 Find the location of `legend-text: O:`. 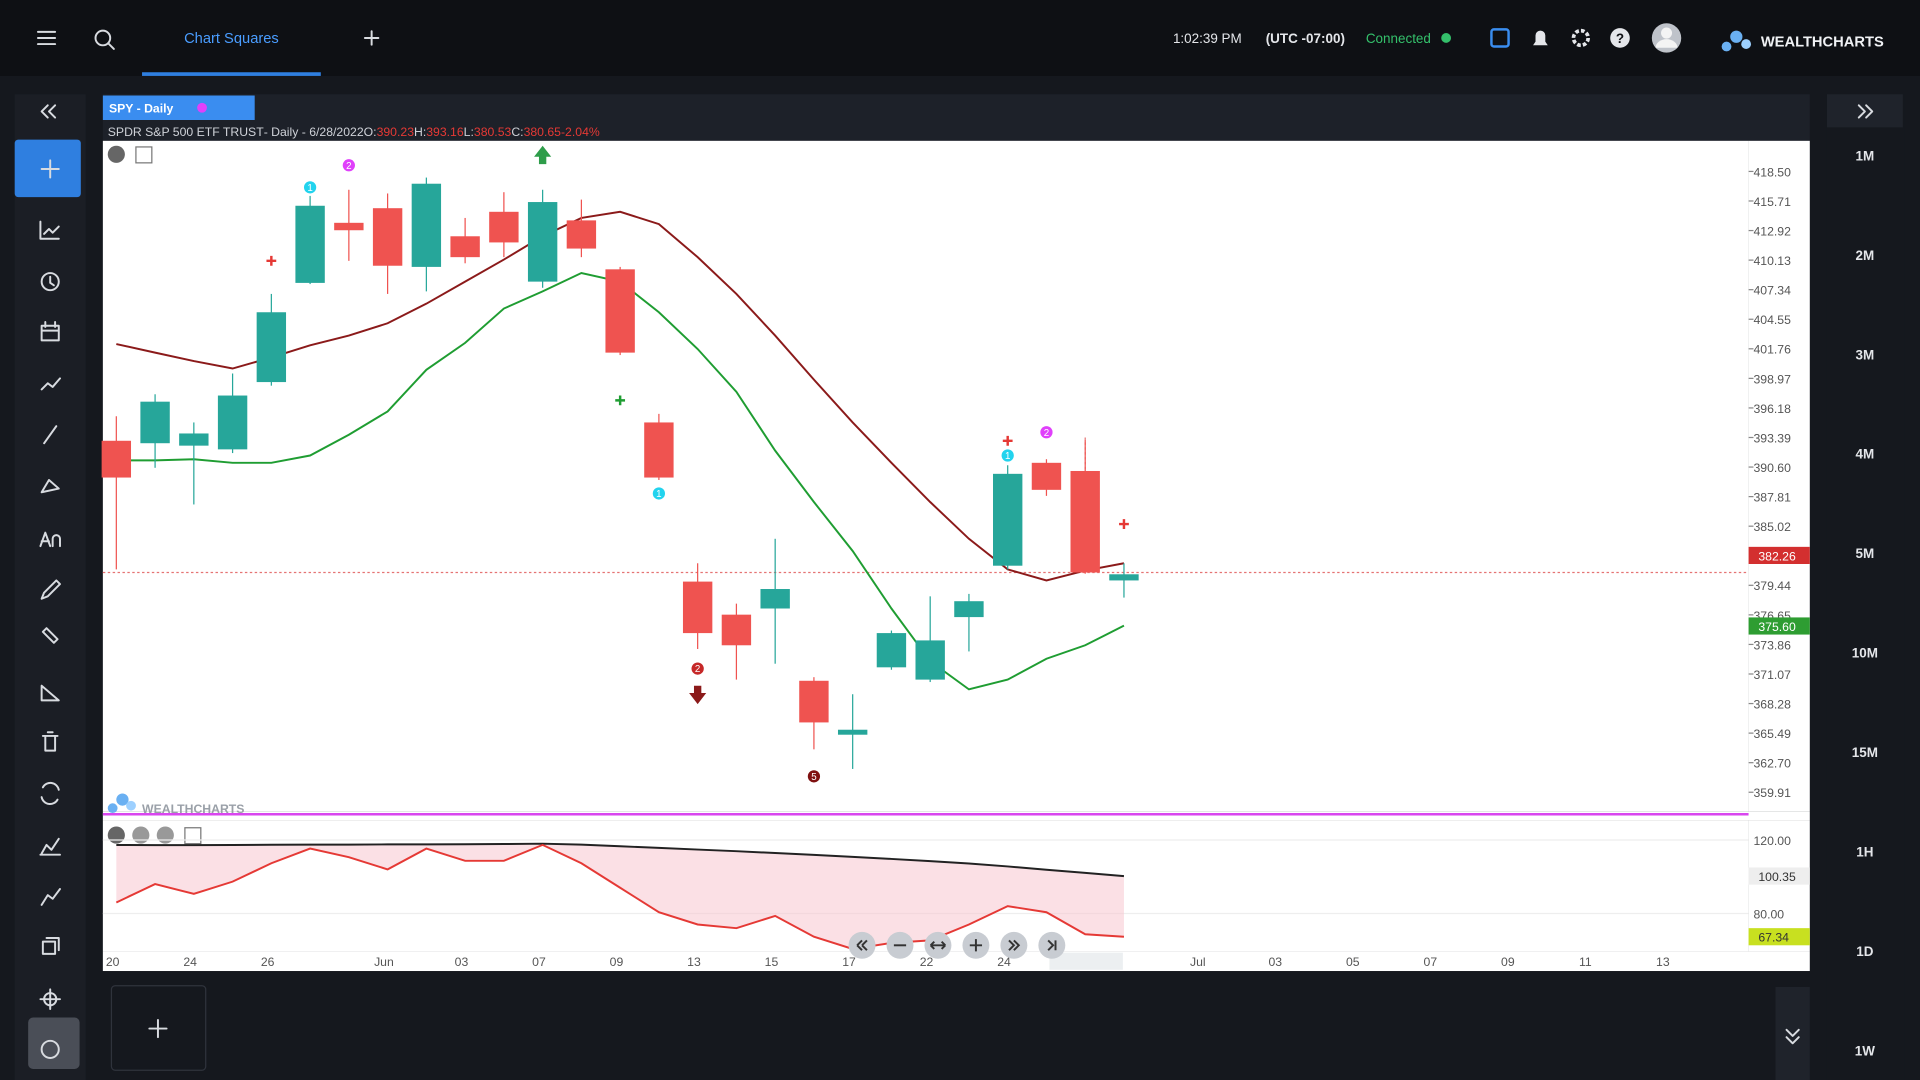

legend-text: O: is located at coordinates (370, 132).